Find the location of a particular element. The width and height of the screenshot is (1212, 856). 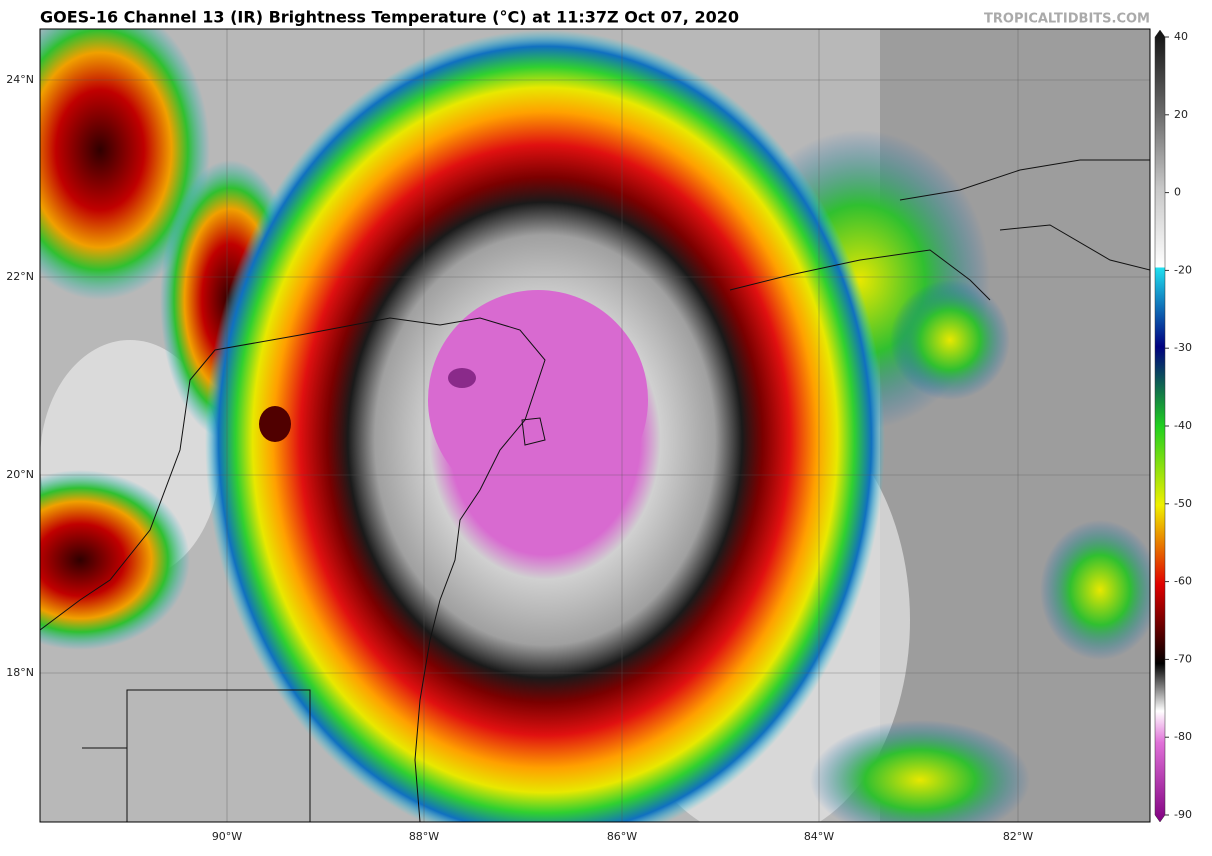

colorbar-tick-label: 0 is located at coordinates (1177, 192).